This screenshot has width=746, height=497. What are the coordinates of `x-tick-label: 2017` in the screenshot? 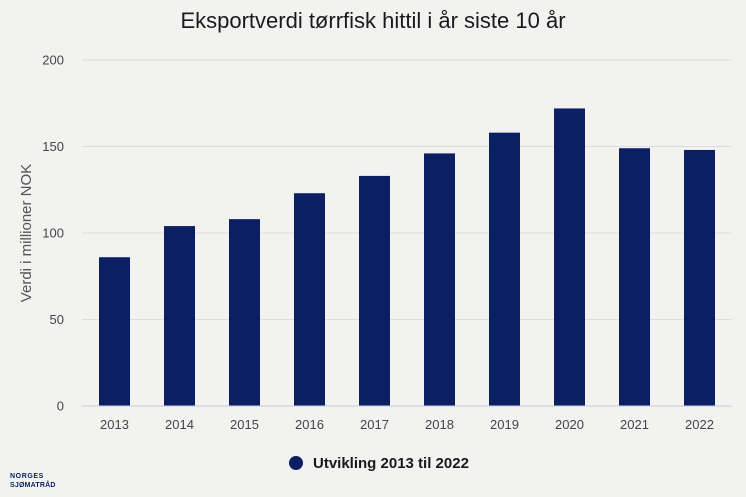 It's located at (374, 424).